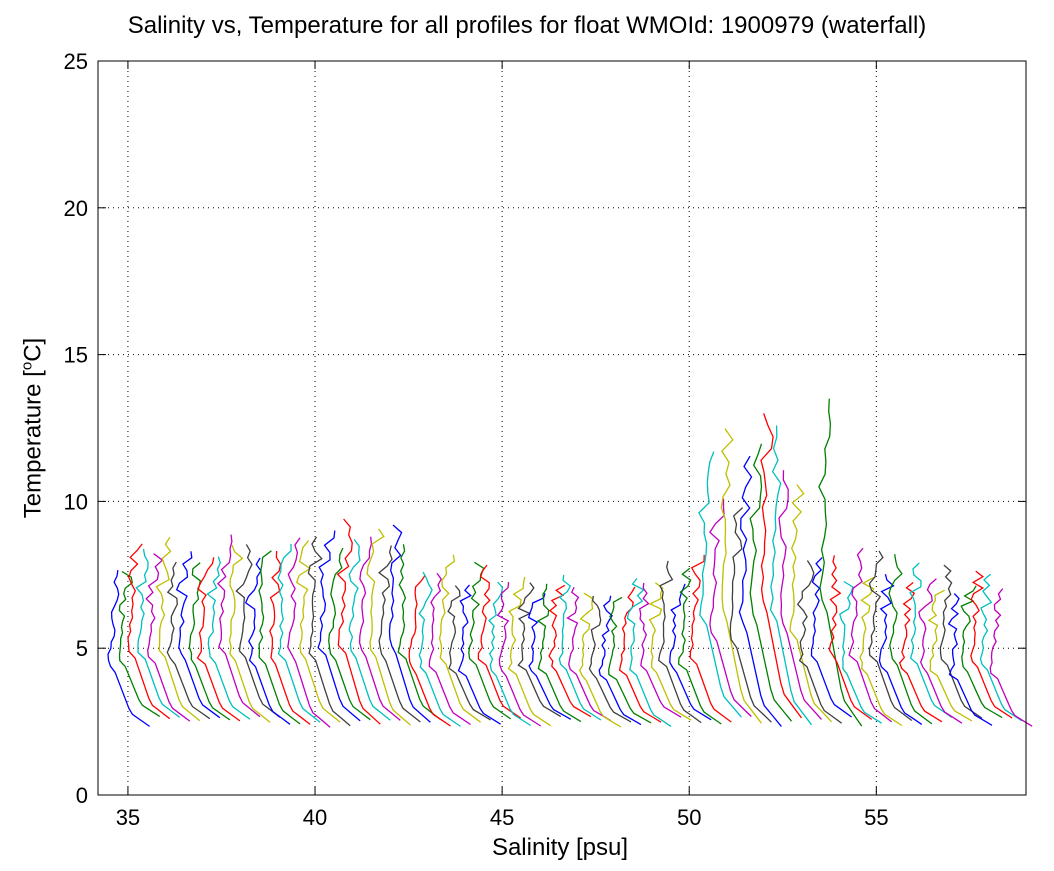  What do you see at coordinates (876, 817) in the screenshot?
I see `x-tick-label: 55` at bounding box center [876, 817].